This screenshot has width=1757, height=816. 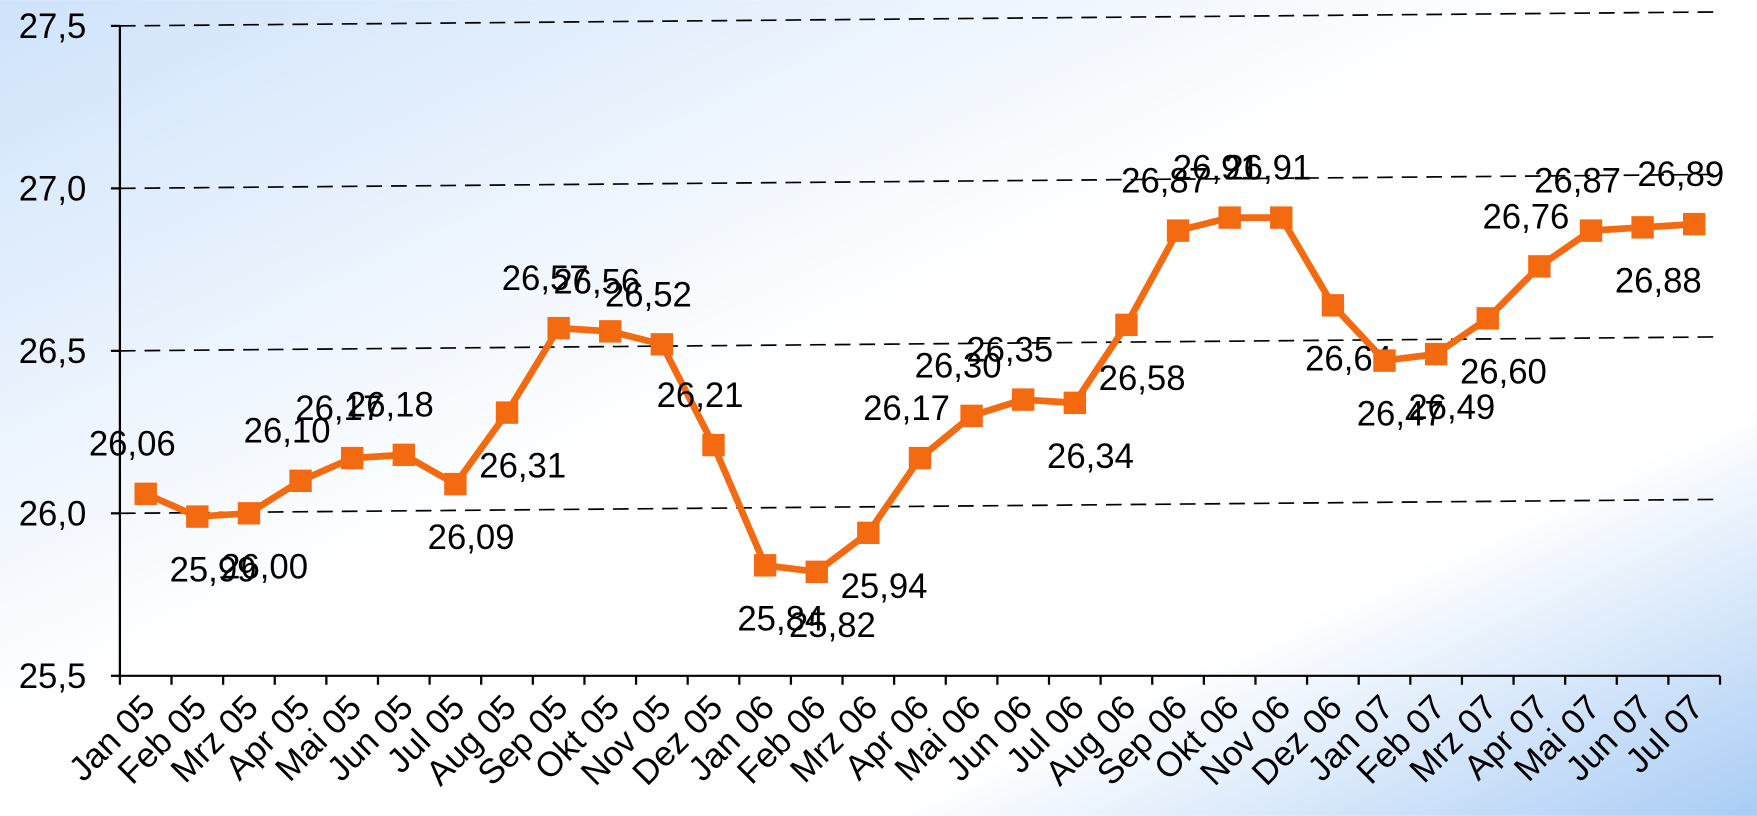 I want to click on data-label: 26,06, so click(x=132, y=445).